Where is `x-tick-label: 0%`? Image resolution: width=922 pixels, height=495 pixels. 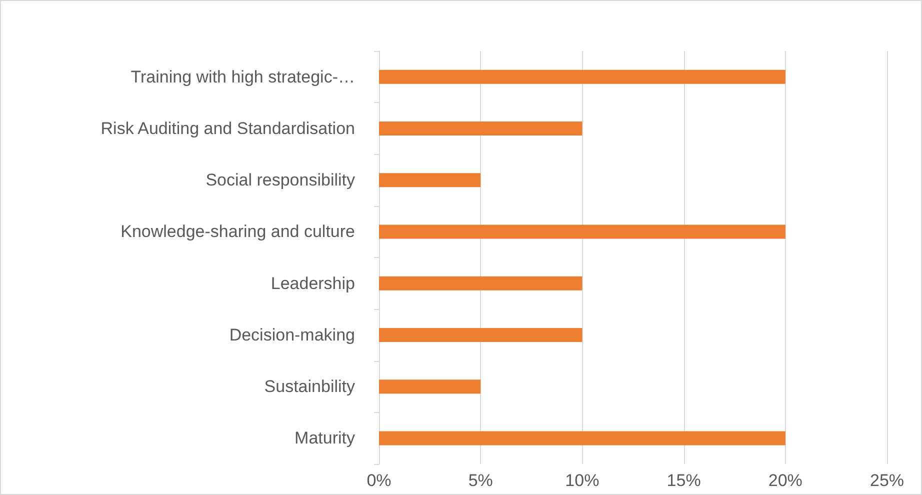
x-tick-label: 0% is located at coordinates (379, 480).